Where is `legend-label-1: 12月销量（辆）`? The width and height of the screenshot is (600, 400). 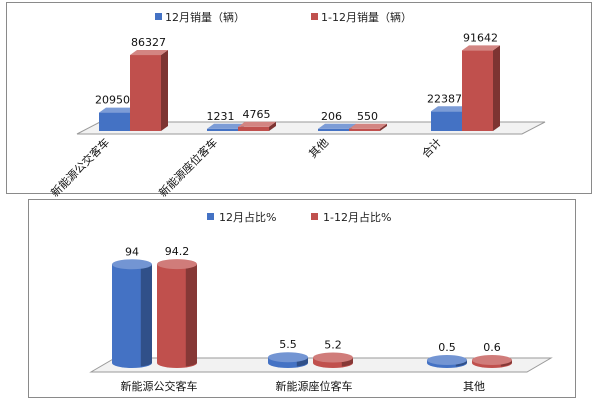
legend-label-1: 12月销量（辆） is located at coordinates (205, 17).